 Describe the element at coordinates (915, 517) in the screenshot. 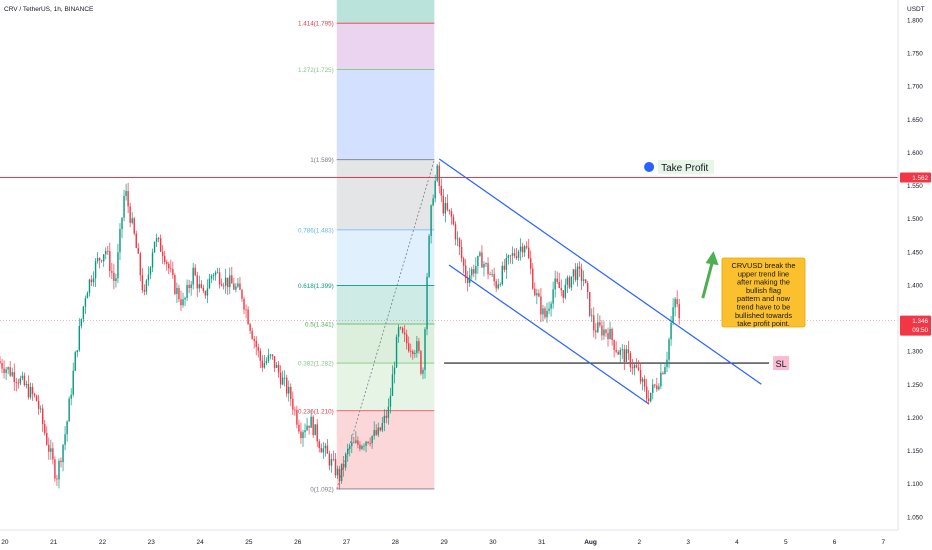

I see `price-tick-label: 1.050` at that location.